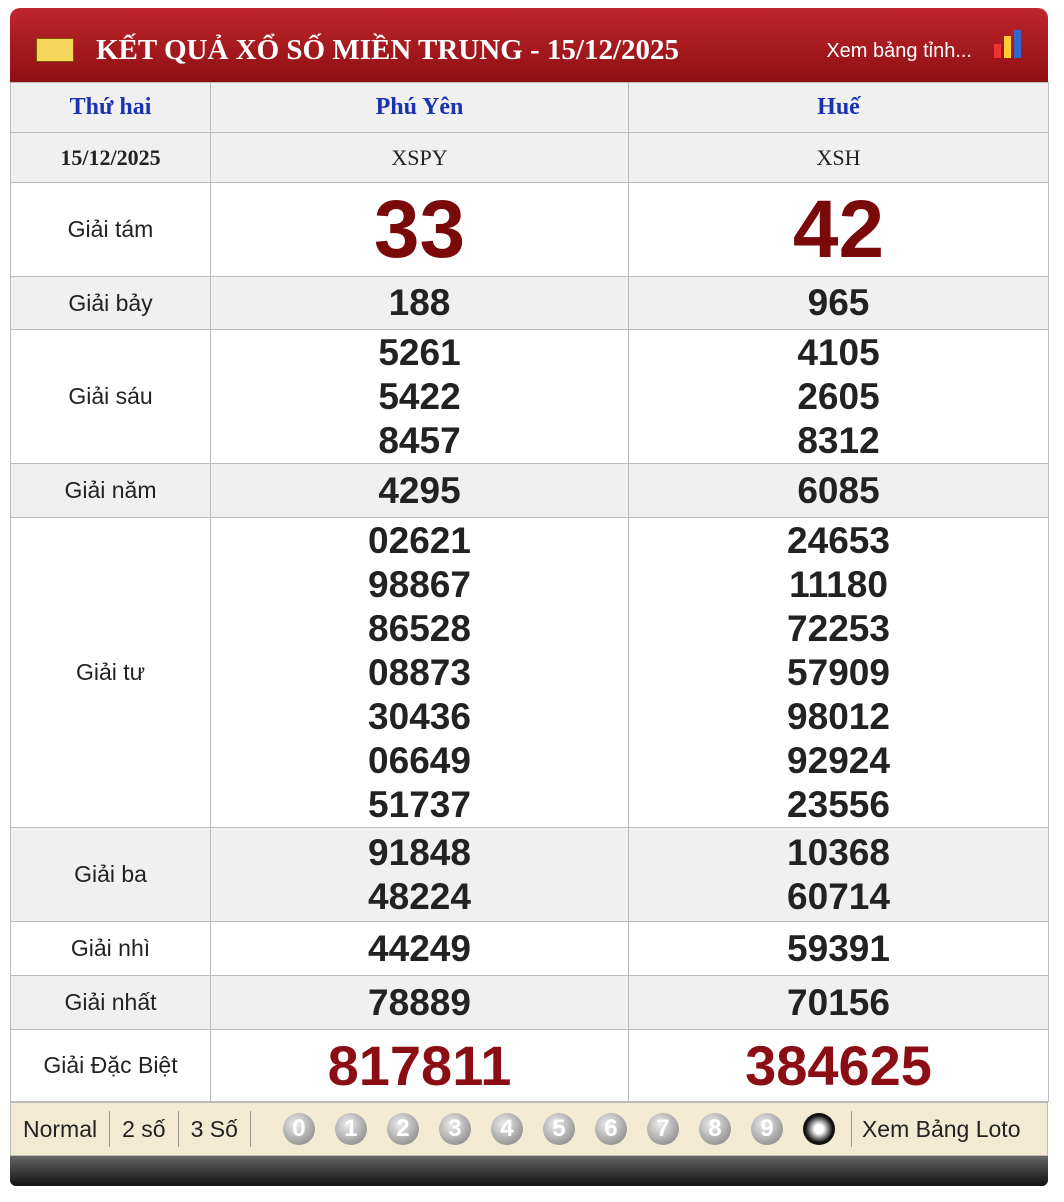 The height and width of the screenshot is (1202, 1064). What do you see at coordinates (818, 1129) in the screenshot?
I see `yin-yang-button` at bounding box center [818, 1129].